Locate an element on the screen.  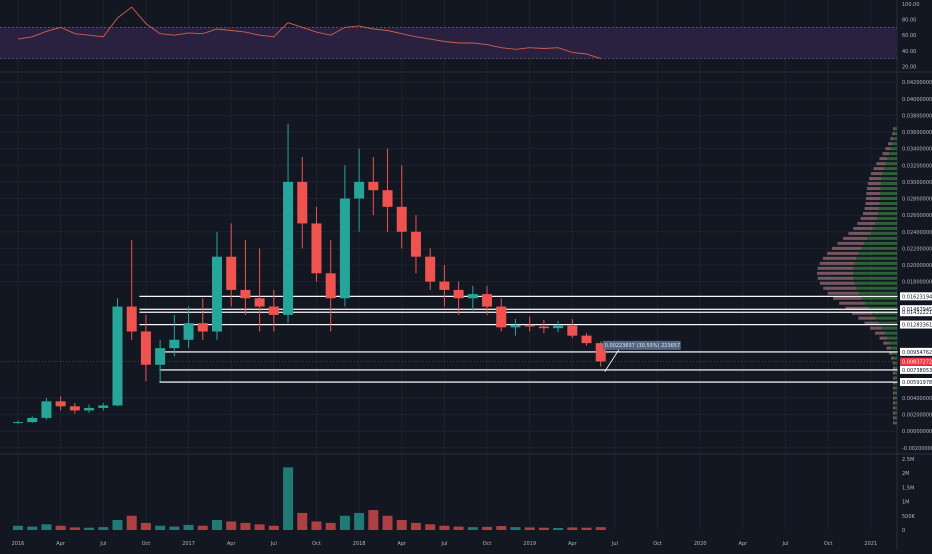
price-tick-label: 0.02400000 is located at coordinates (917, 233).